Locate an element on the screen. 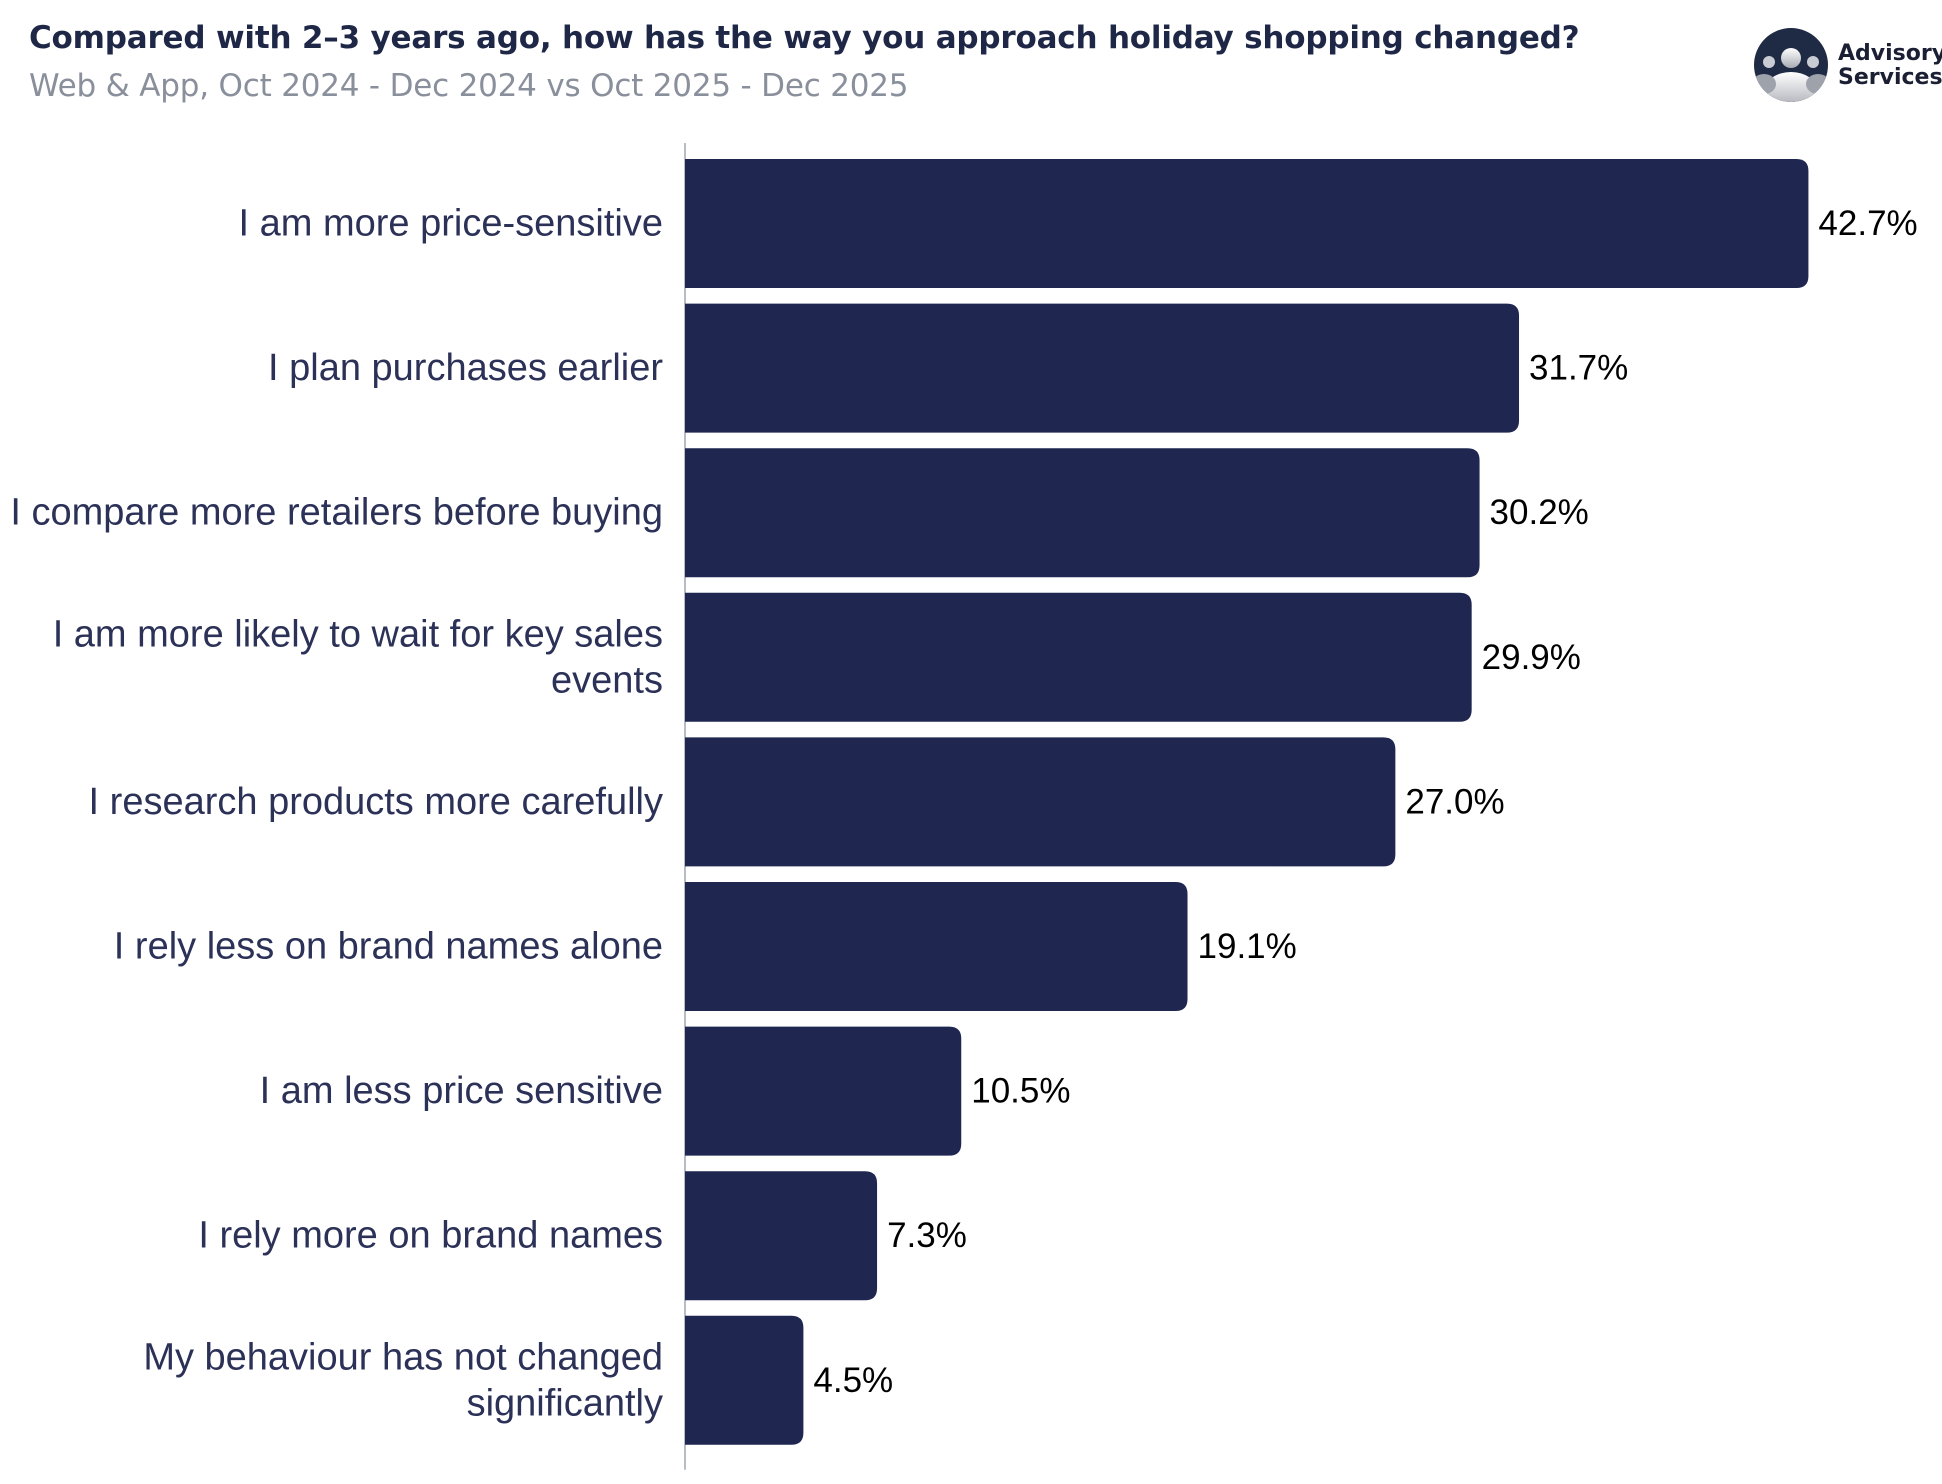 The width and height of the screenshot is (1942, 1484). value-label-7: 10.5% is located at coordinates (1020, 1091).